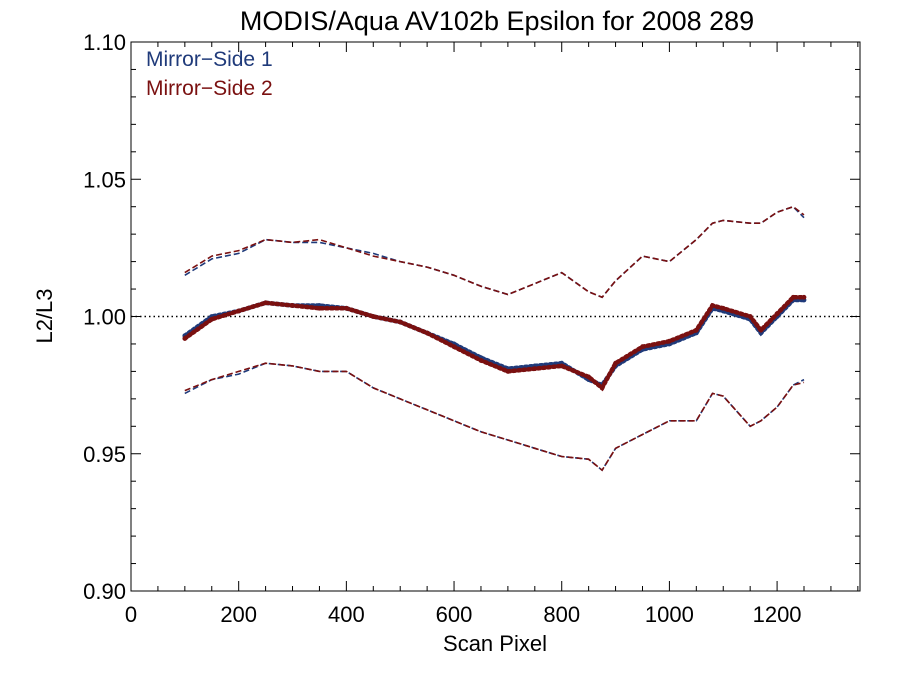 Image resolution: width=900 pixels, height=675 pixels. What do you see at coordinates (104, 317) in the screenshot?
I see `y-tick-label: 1.00` at bounding box center [104, 317].